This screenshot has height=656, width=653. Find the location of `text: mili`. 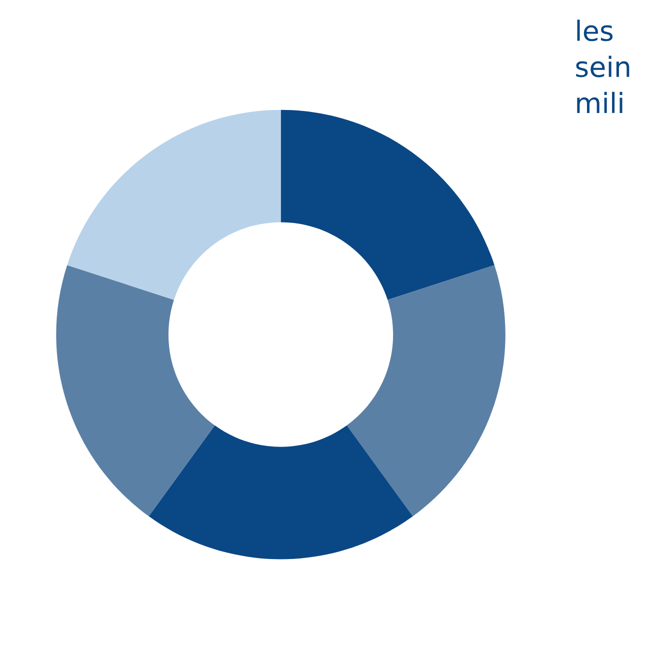

text: mili is located at coordinates (599, 102).